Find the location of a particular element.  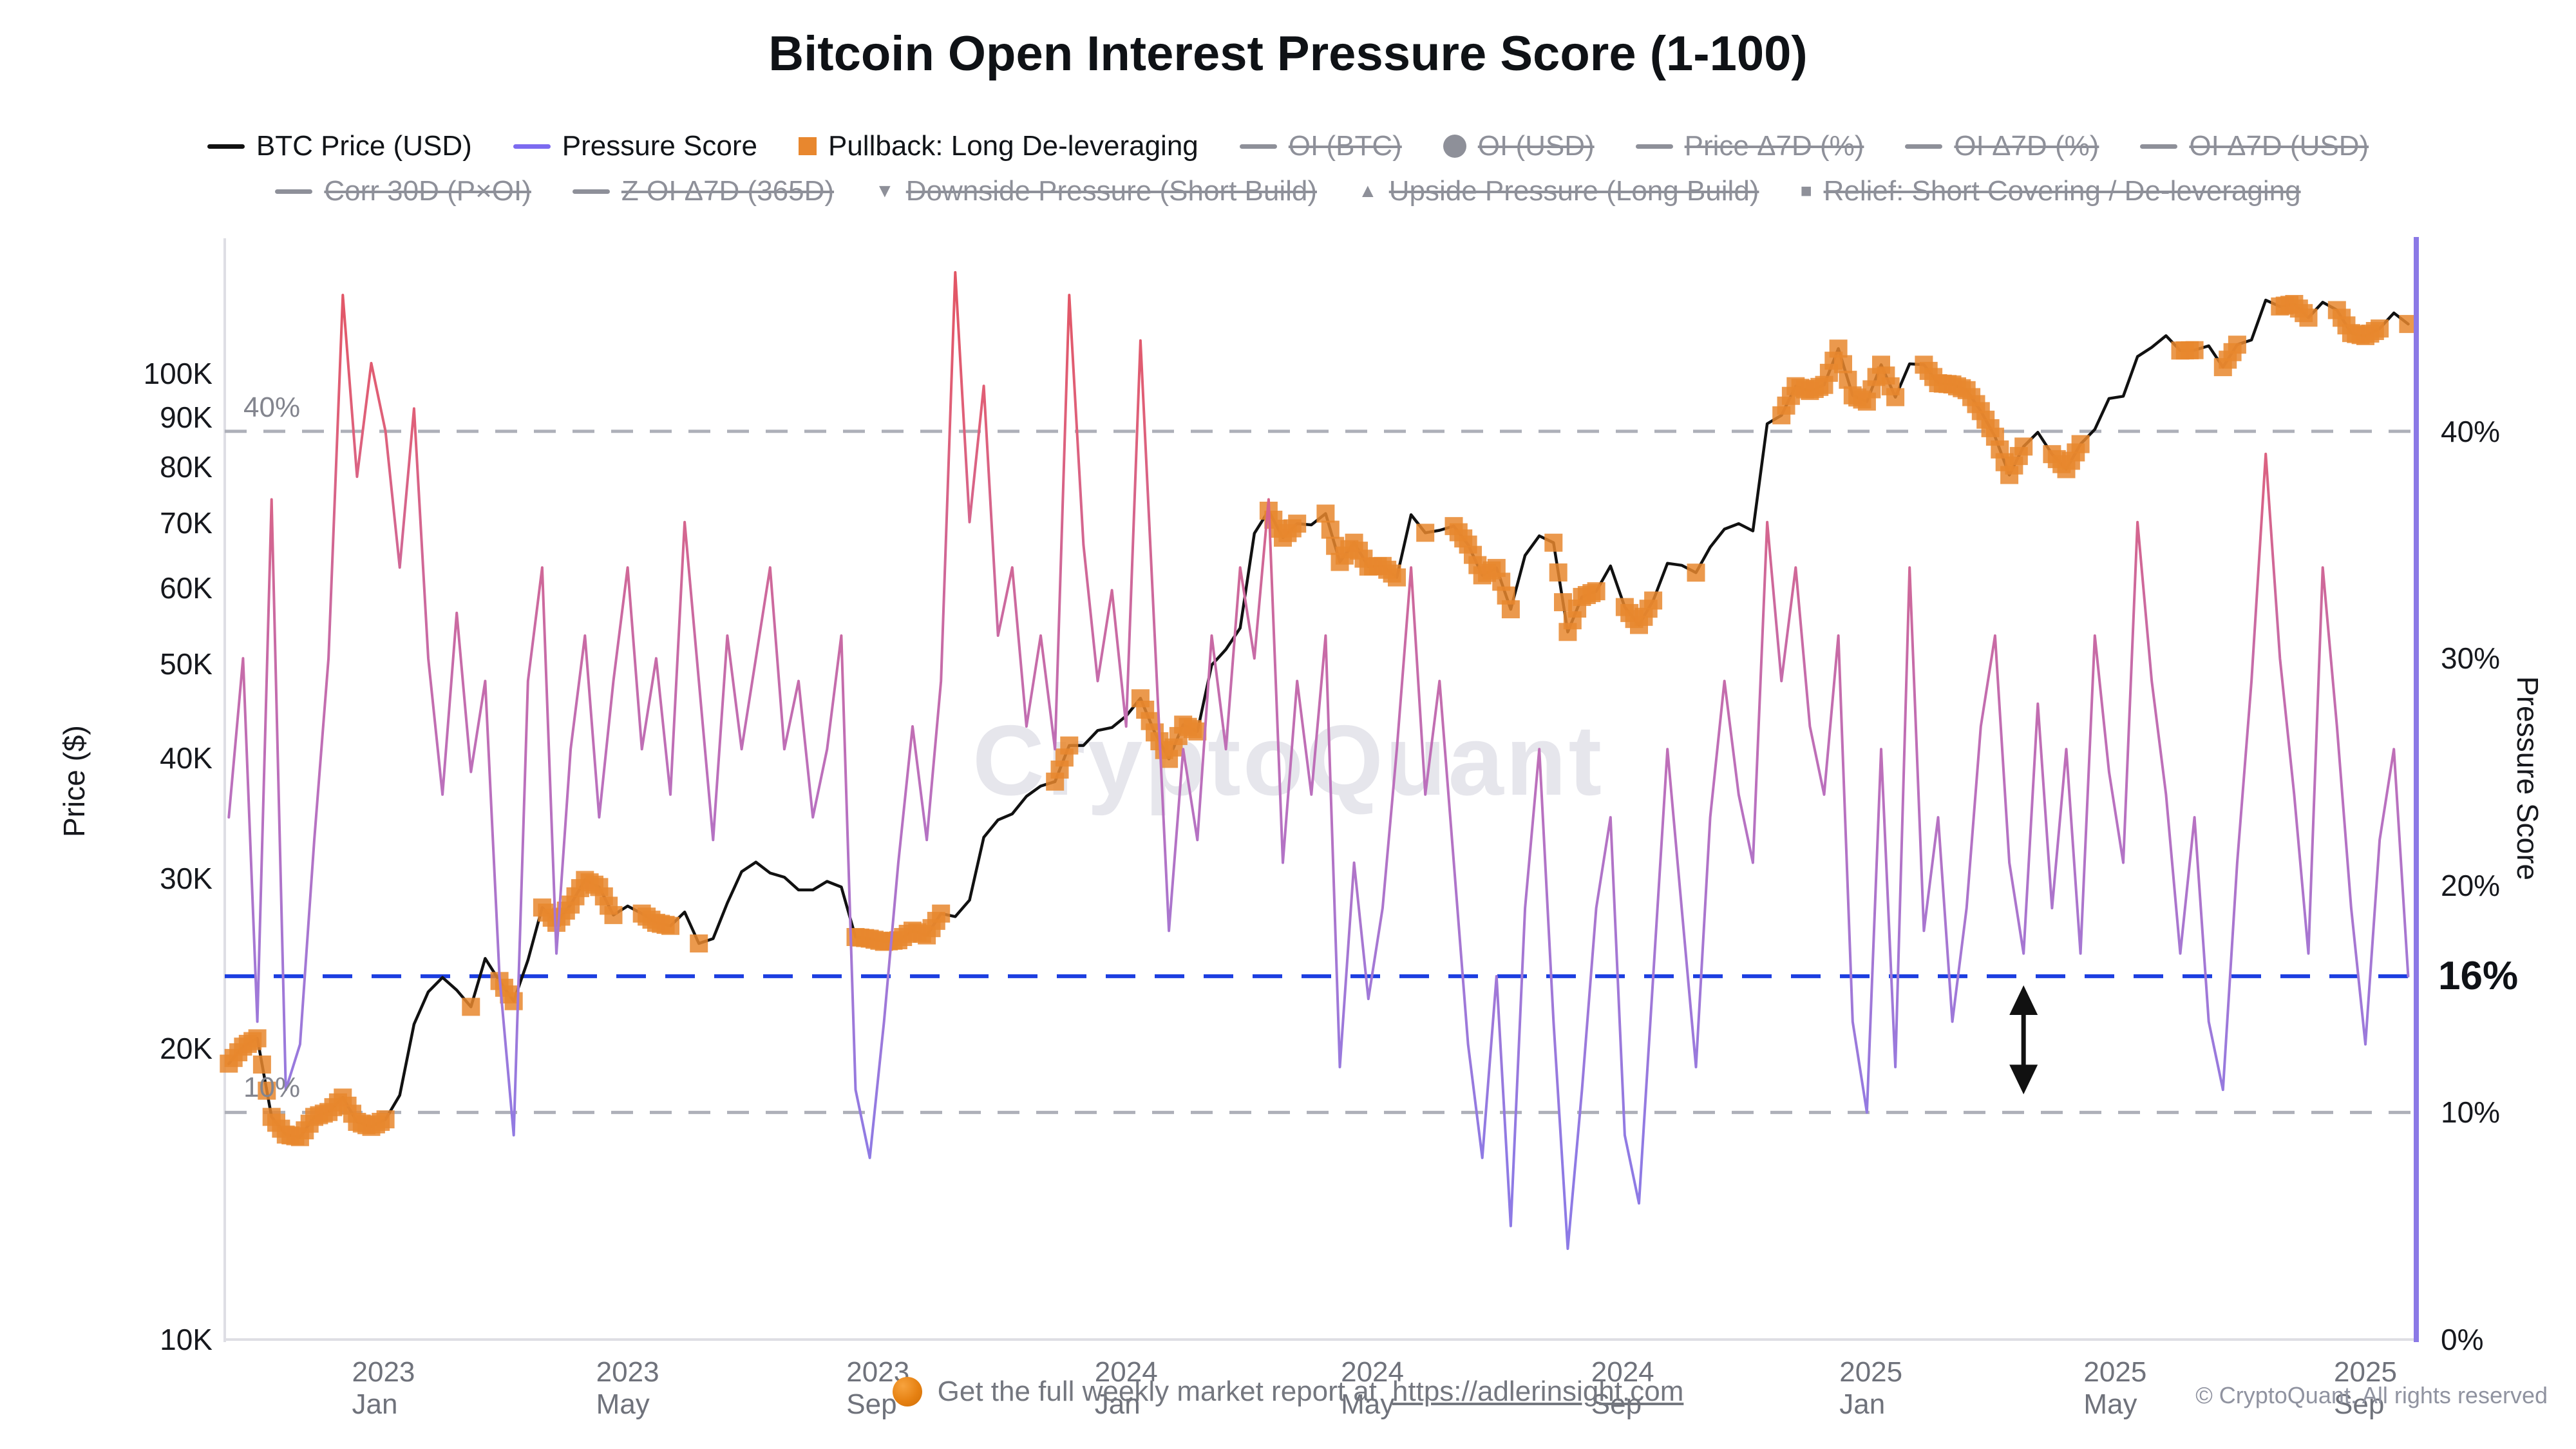

price-tick-label: 10K is located at coordinates (186, 1339).